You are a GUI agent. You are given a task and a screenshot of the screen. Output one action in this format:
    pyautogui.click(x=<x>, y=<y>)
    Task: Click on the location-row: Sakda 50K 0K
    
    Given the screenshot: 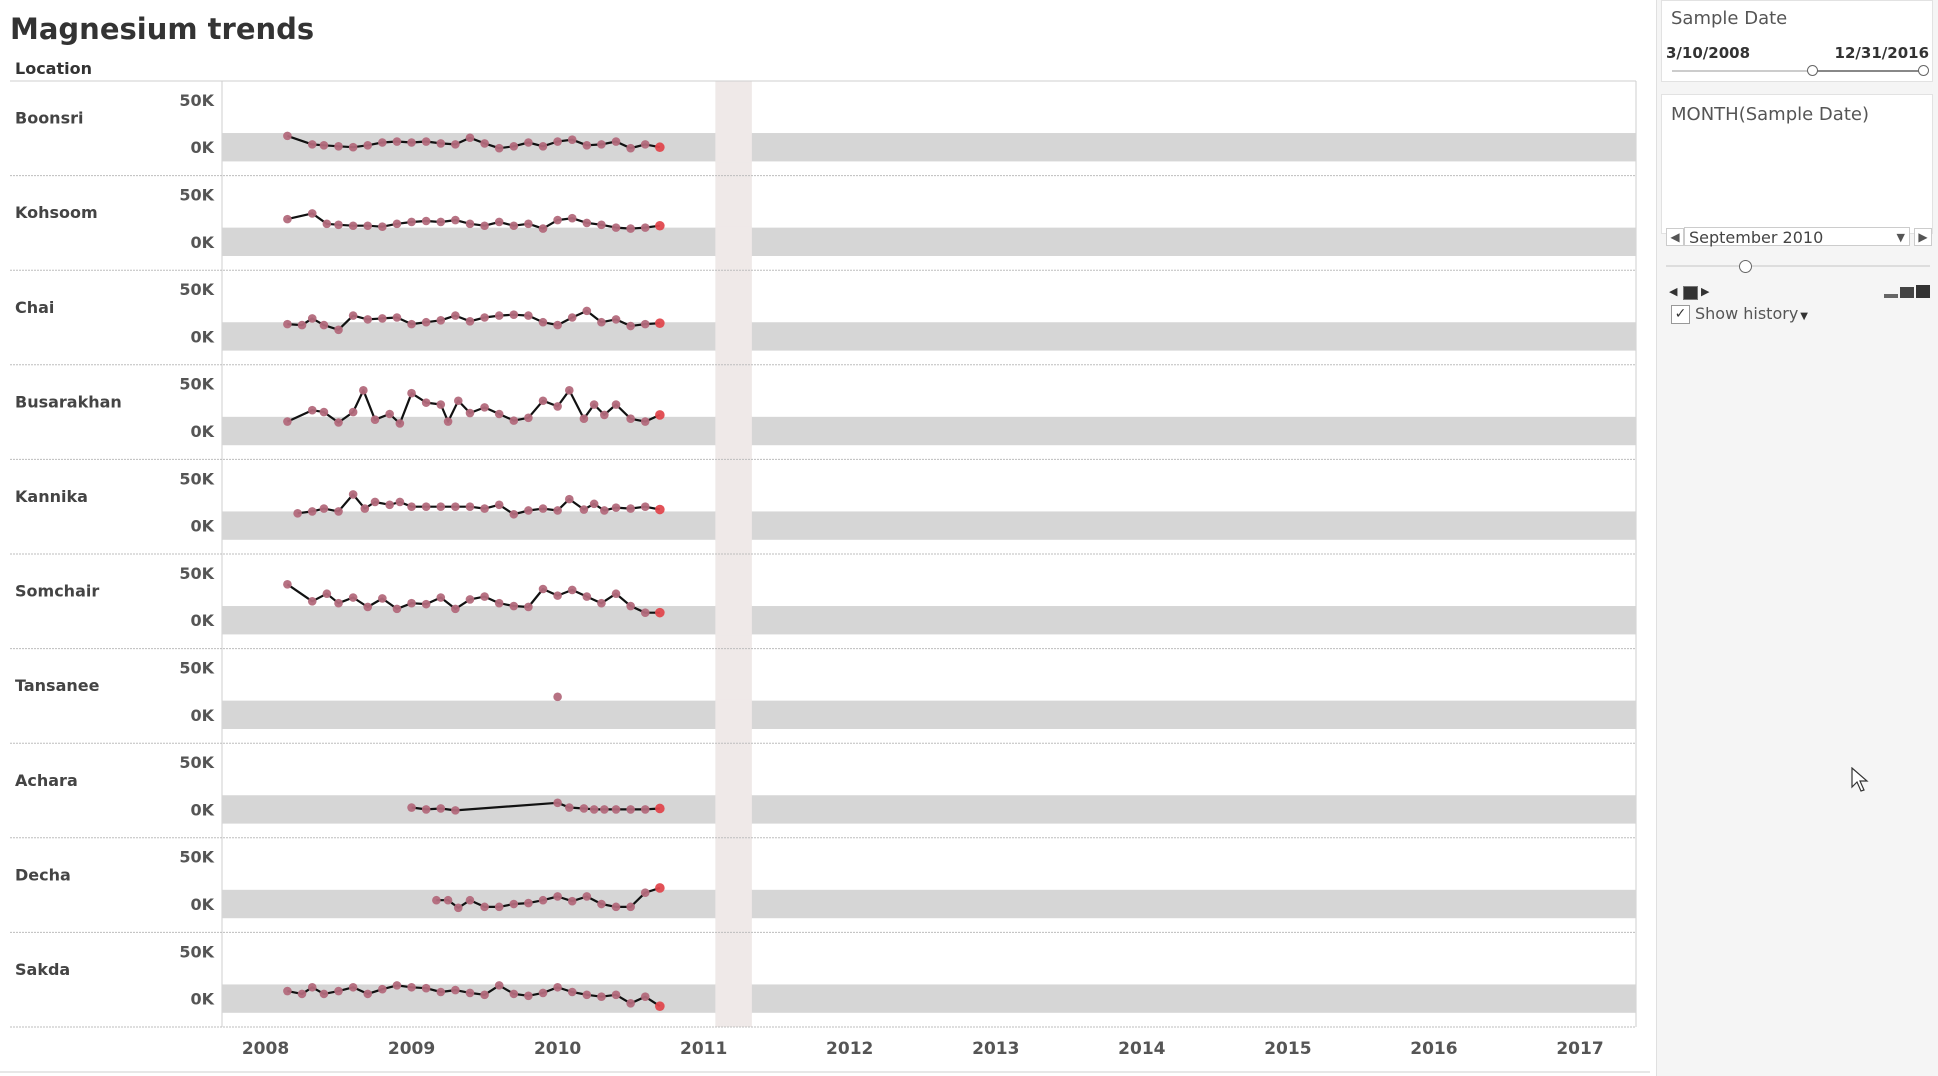 What is the action you would take?
    pyautogui.click(x=823, y=985)
    